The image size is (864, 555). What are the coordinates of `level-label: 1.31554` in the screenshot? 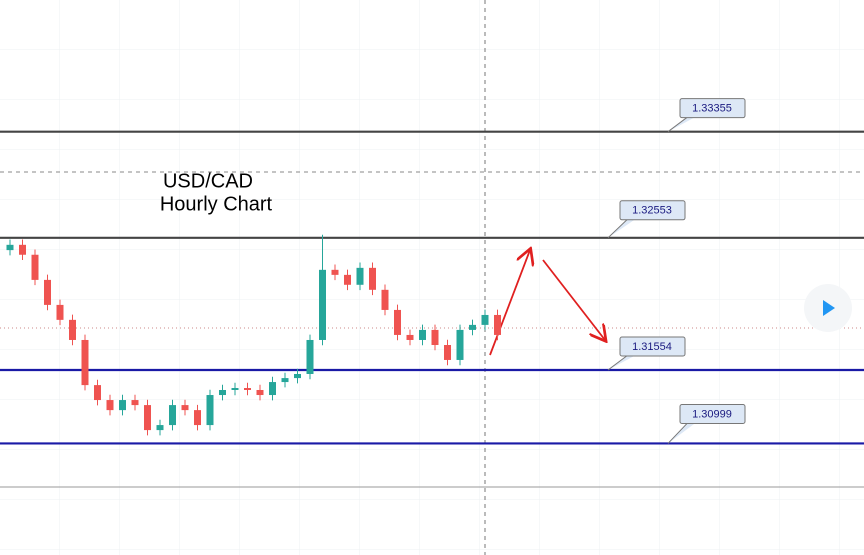 It's located at (652, 347).